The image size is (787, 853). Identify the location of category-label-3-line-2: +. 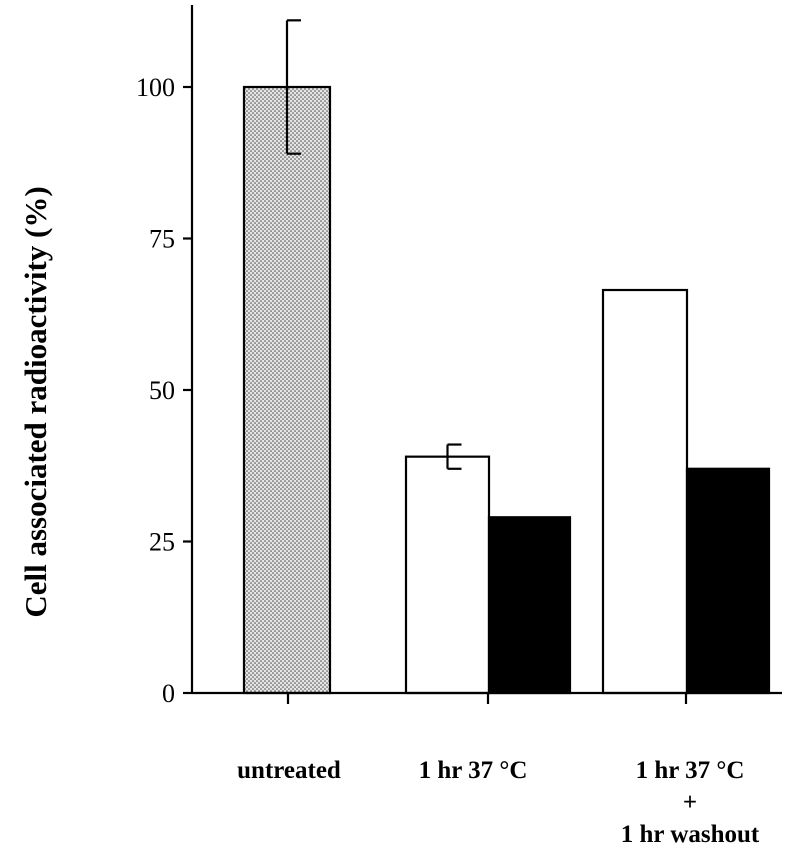
(690, 802).